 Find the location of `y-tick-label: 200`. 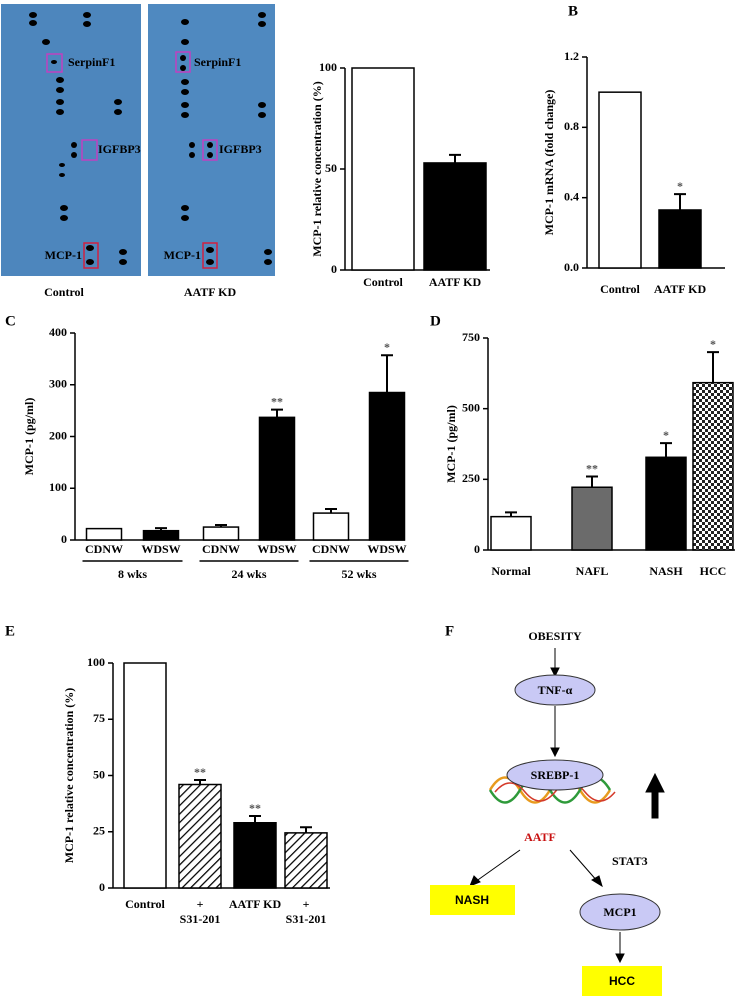

y-tick-label: 200 is located at coordinates (58, 435).